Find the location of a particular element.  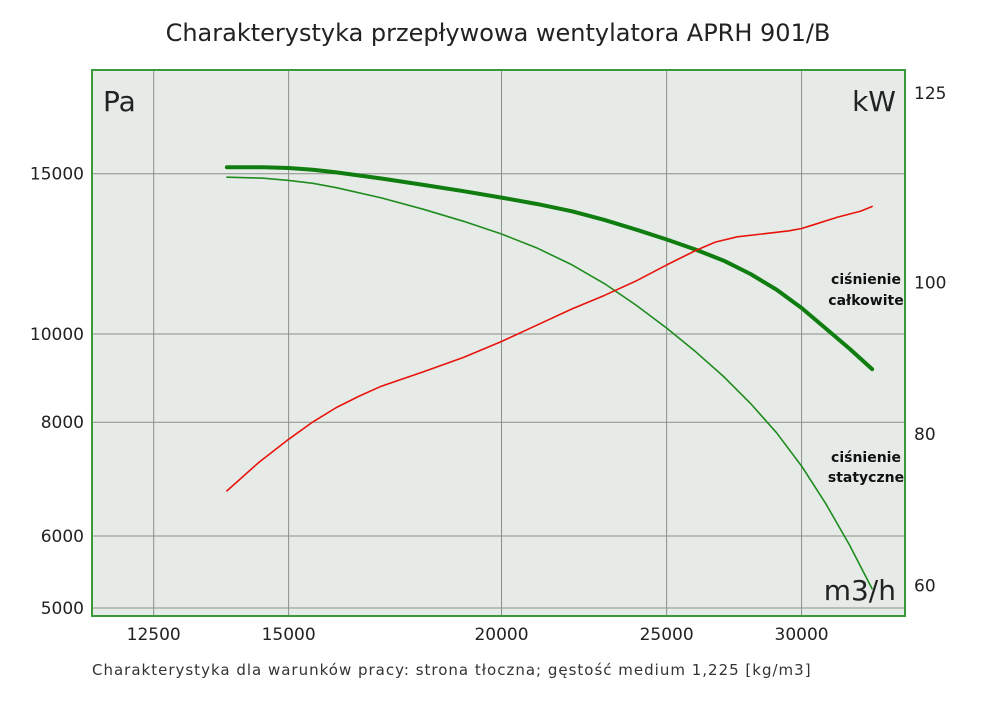

x-tick-label: 12500 is located at coordinates (154, 635).